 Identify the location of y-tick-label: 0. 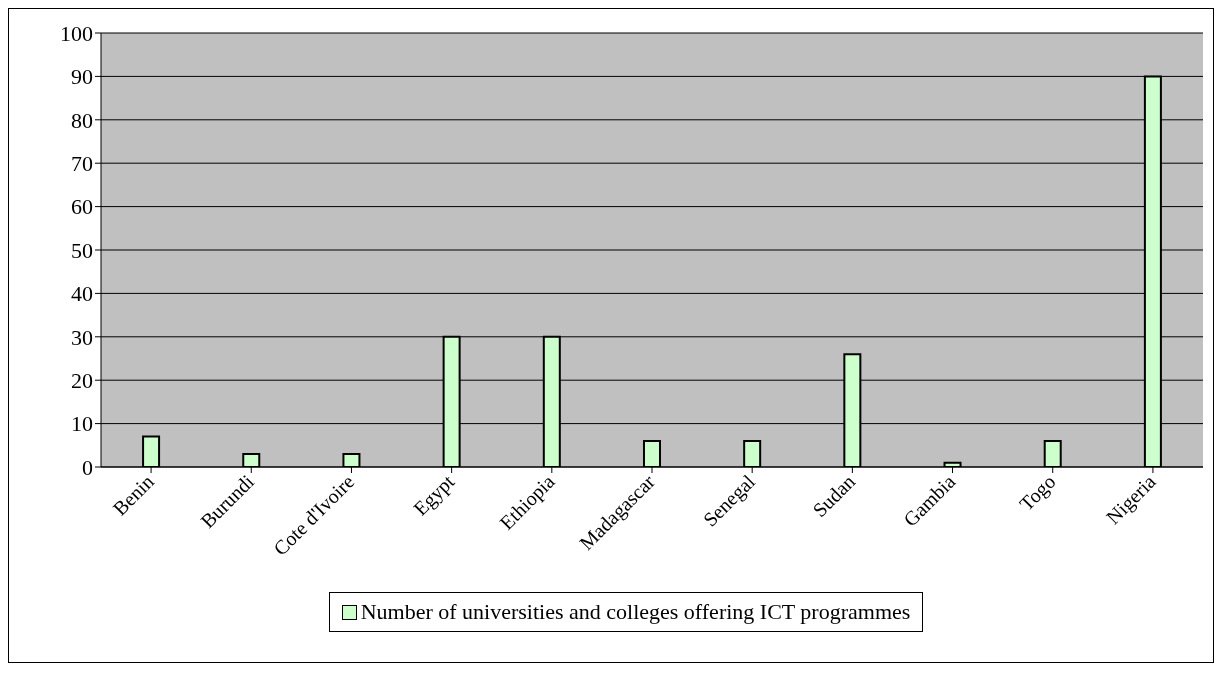
(87, 467).